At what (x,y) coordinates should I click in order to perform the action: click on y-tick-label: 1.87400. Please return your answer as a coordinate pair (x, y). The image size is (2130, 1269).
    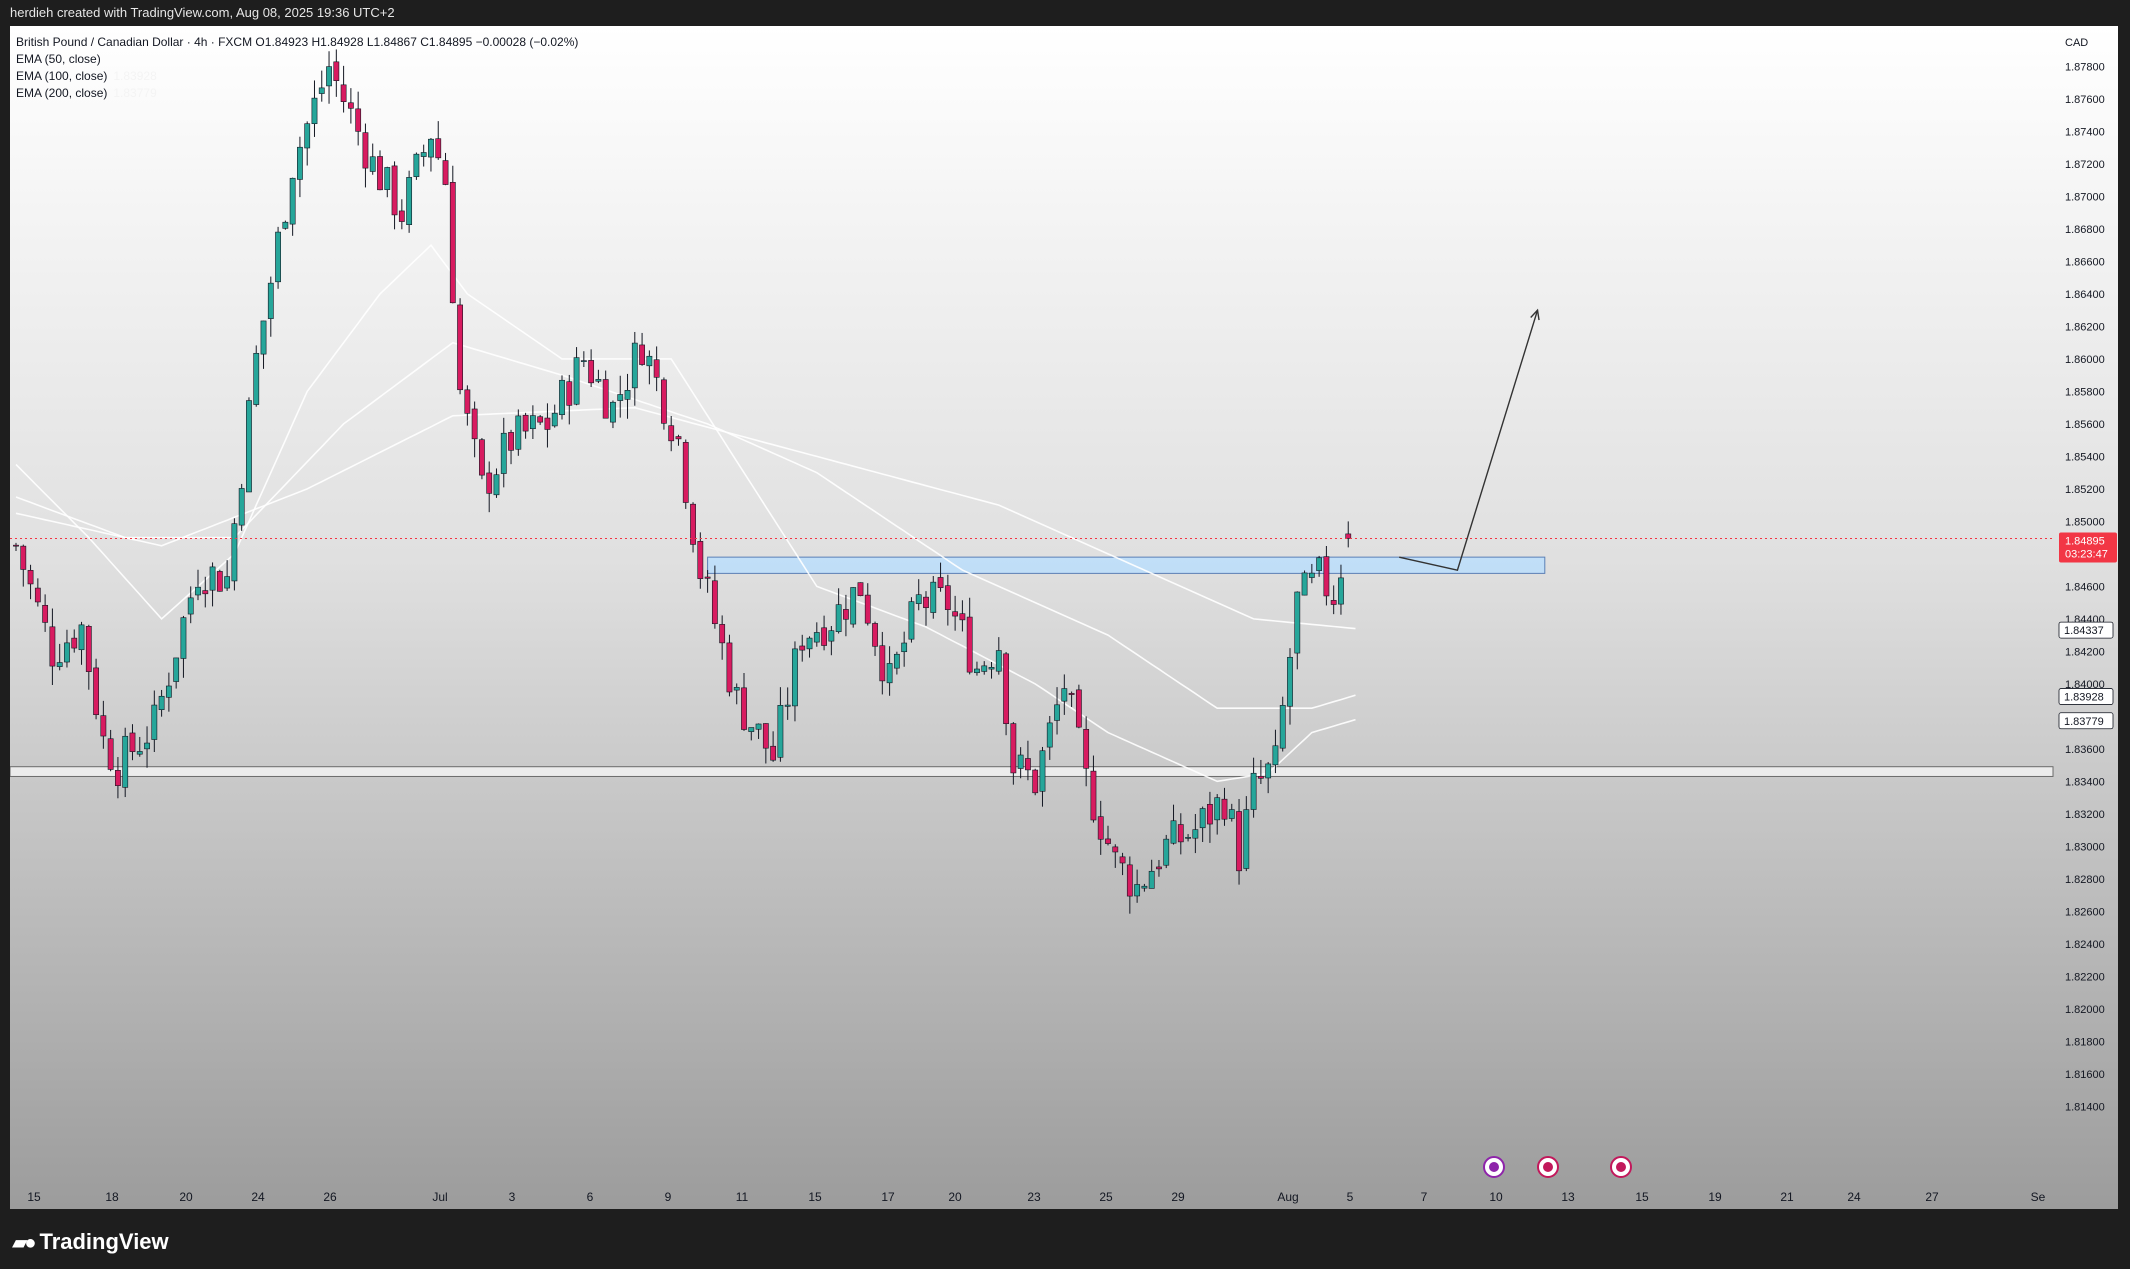
    Looking at the image, I should click on (2085, 132).